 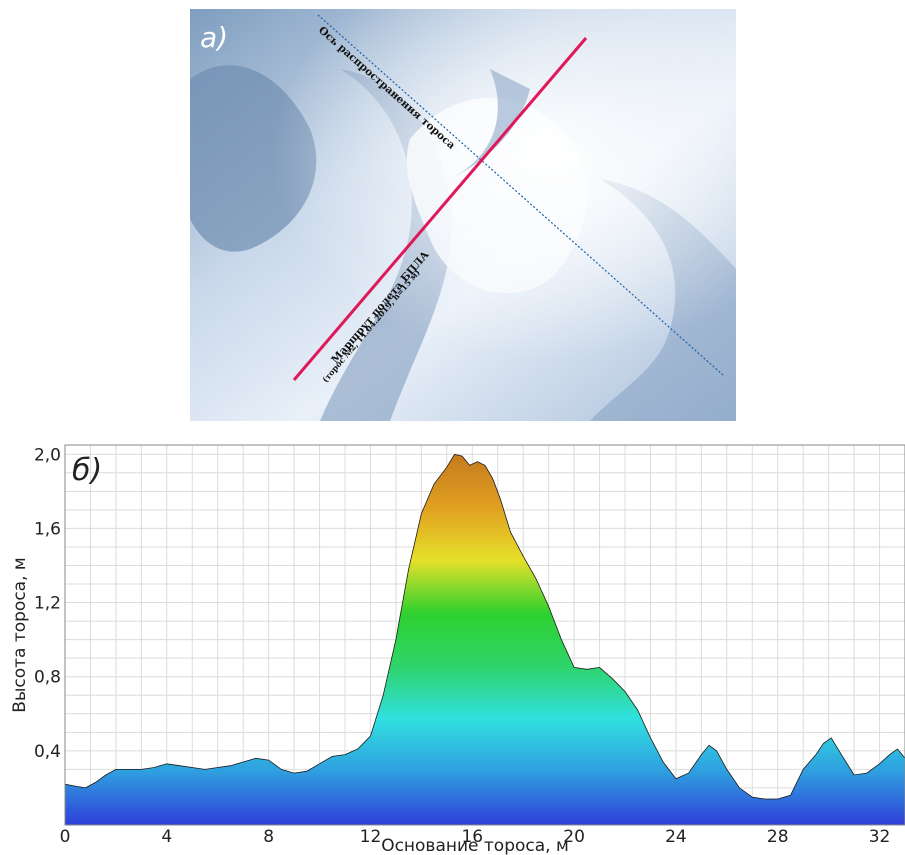 I want to click on x-tick-label: 20, so click(x=574, y=837).